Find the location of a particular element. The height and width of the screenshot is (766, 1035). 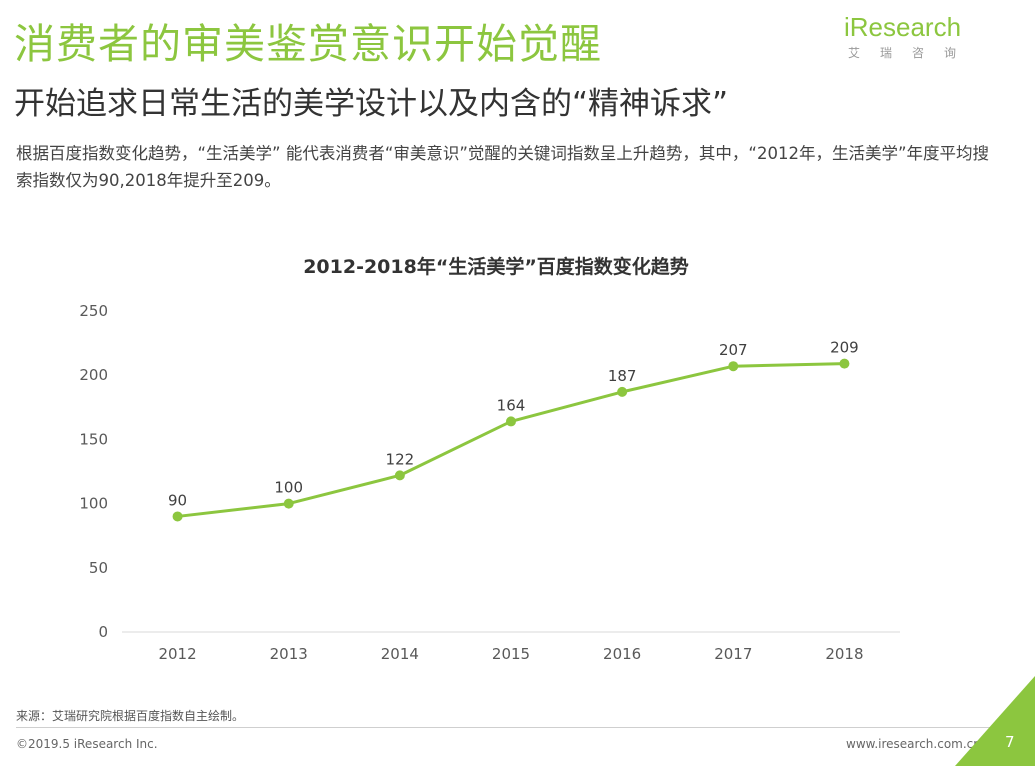

x-tick-label: 2018 is located at coordinates (844, 654).